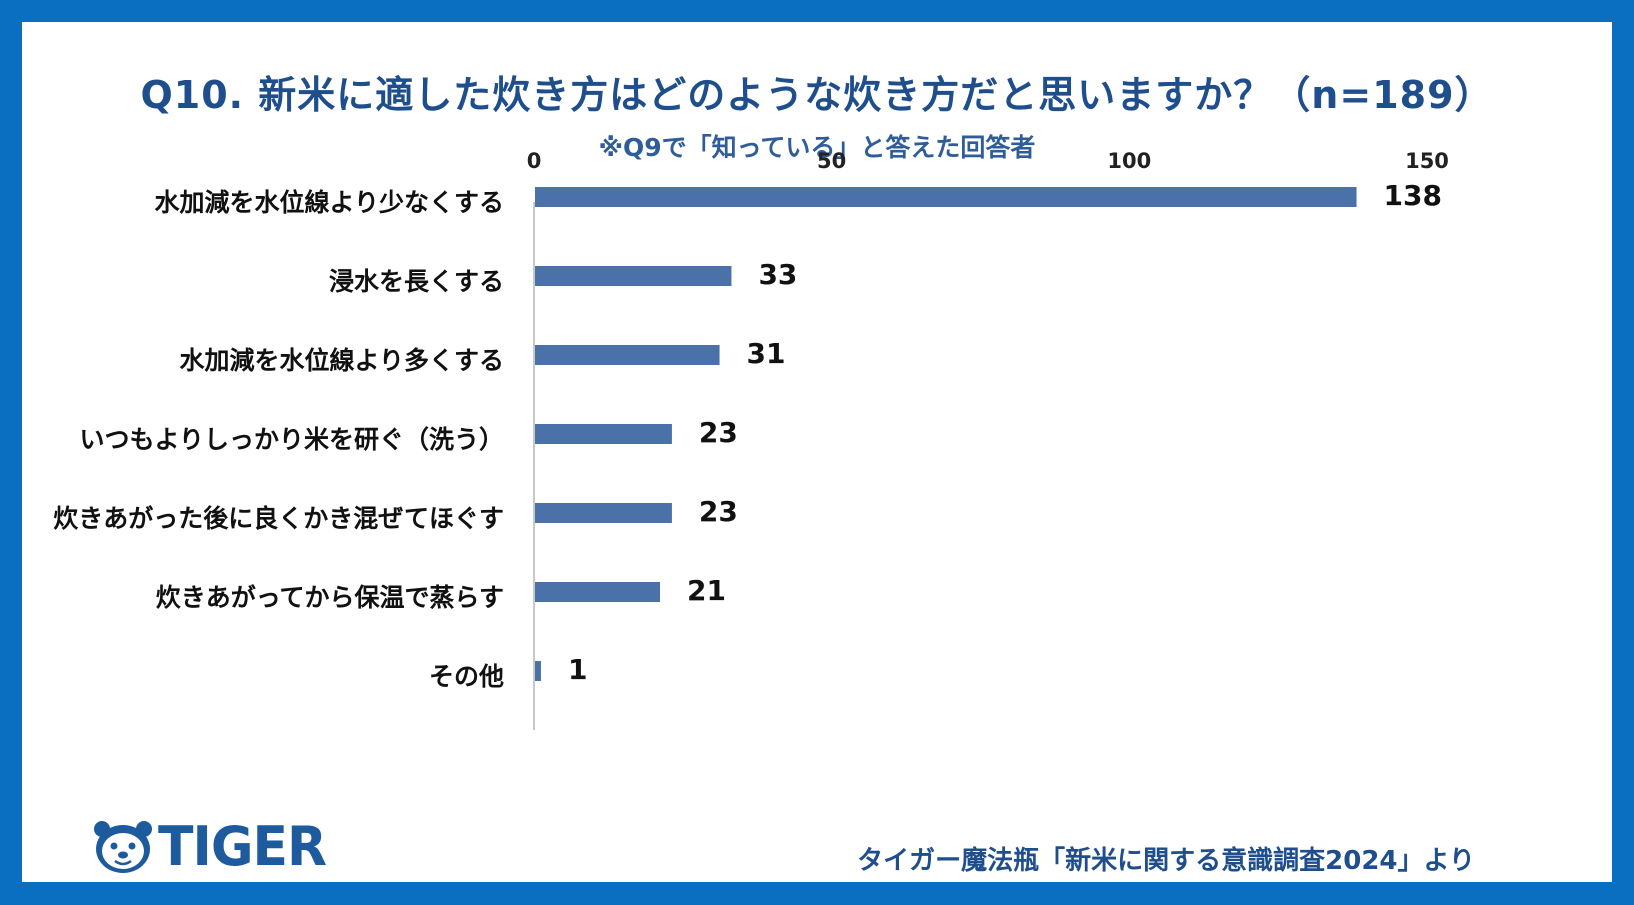 The image size is (1634, 905). Describe the element at coordinates (1166, 861) in the screenshot. I see `source-note: タイガー魔法瓶「新米に関する意識調査2024」より` at that location.